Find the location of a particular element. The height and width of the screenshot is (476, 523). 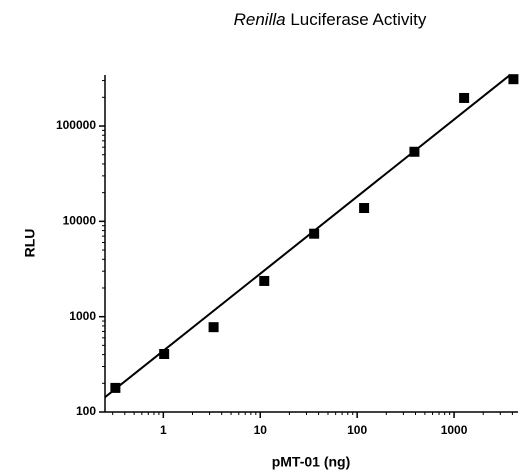

y-tick-label: 100 is located at coordinates (86, 411).